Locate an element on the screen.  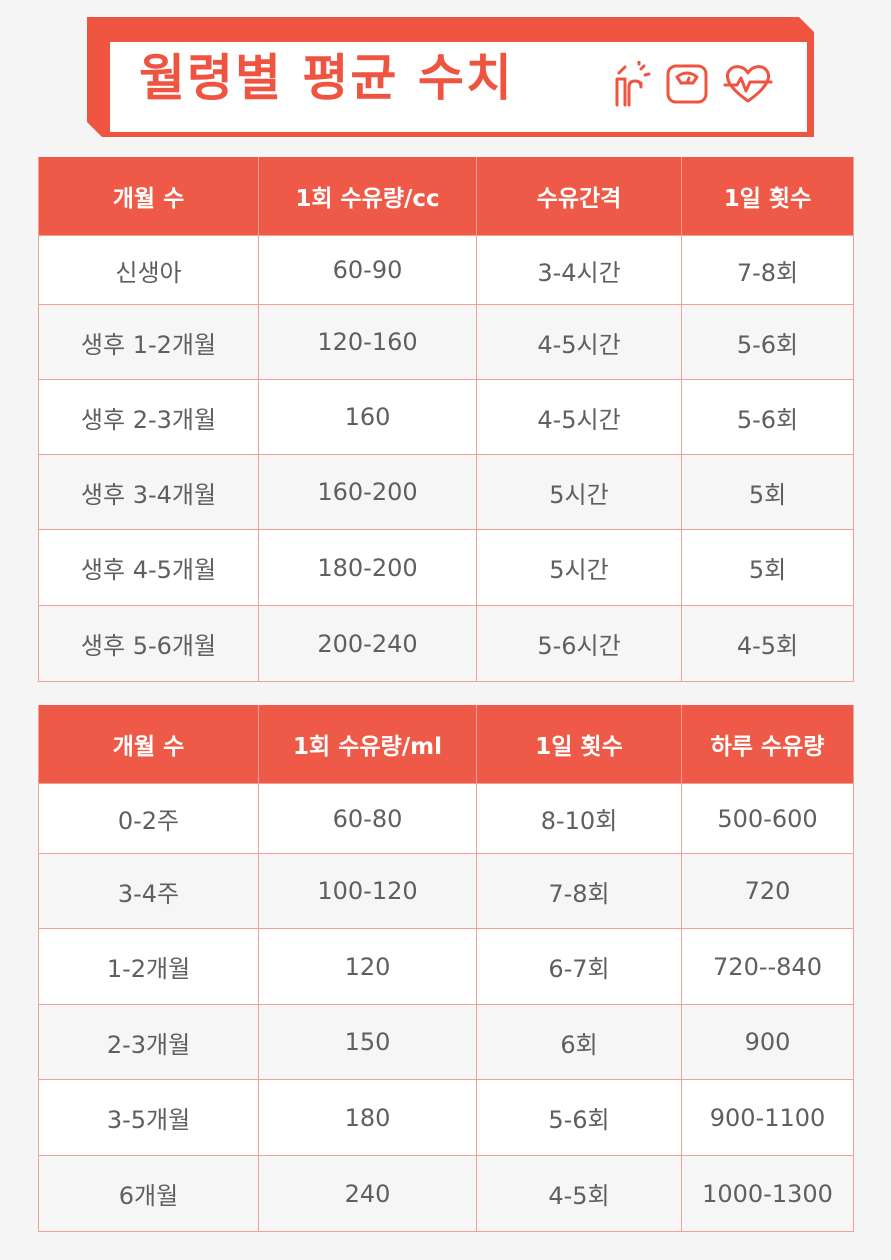
table-header-row: 개월 수 1회 수유량/cc 수유간격 1일 횟수 is located at coordinates (446, 196).